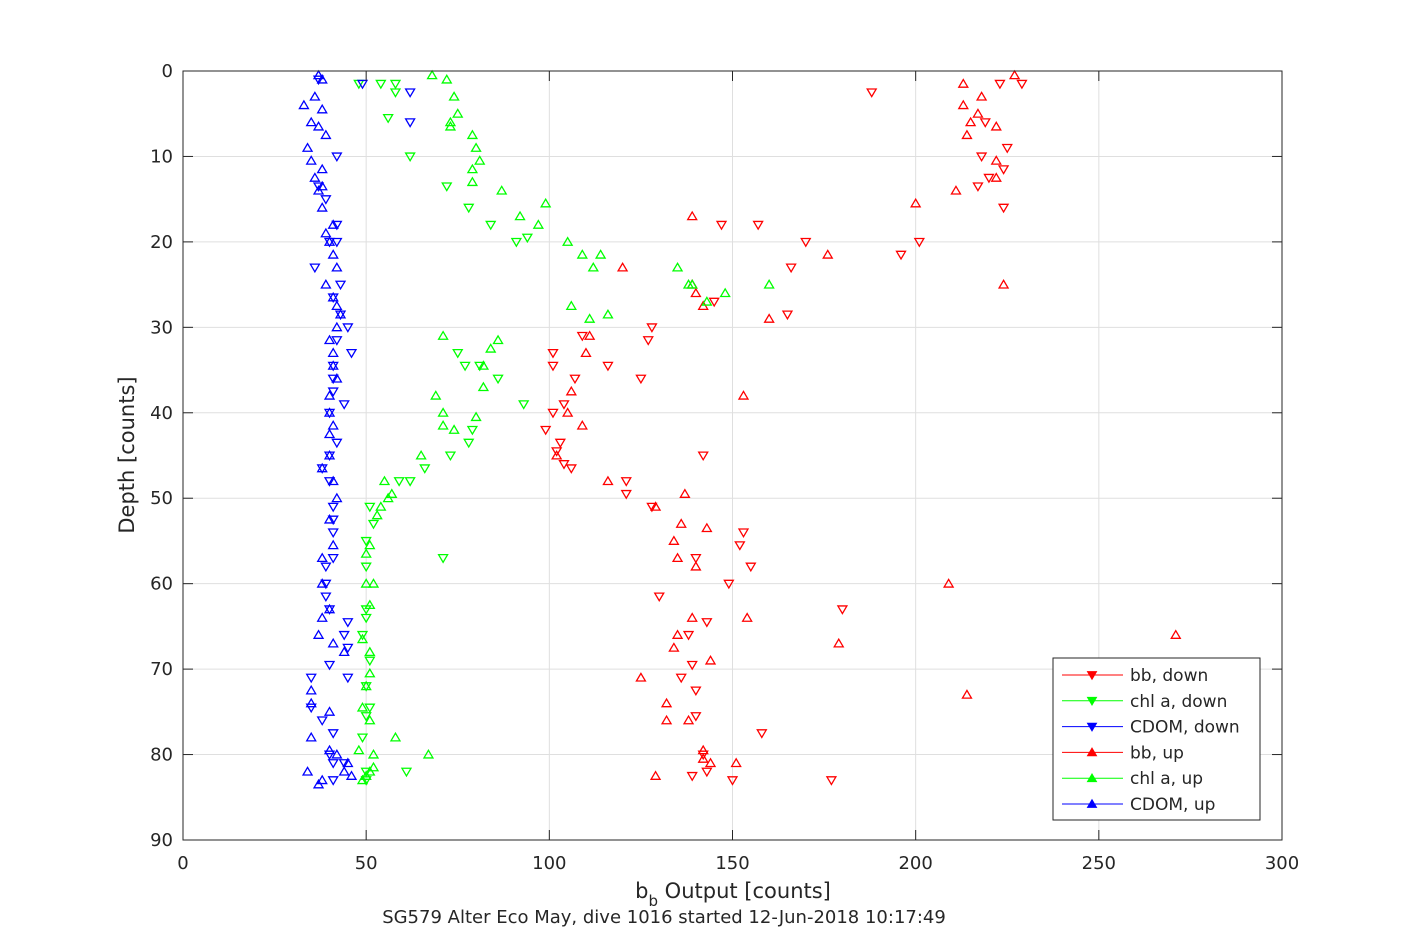 The height and width of the screenshot is (949, 1417). What do you see at coordinates (182, 863) in the screenshot?
I see `x-tick-label: 0` at bounding box center [182, 863].